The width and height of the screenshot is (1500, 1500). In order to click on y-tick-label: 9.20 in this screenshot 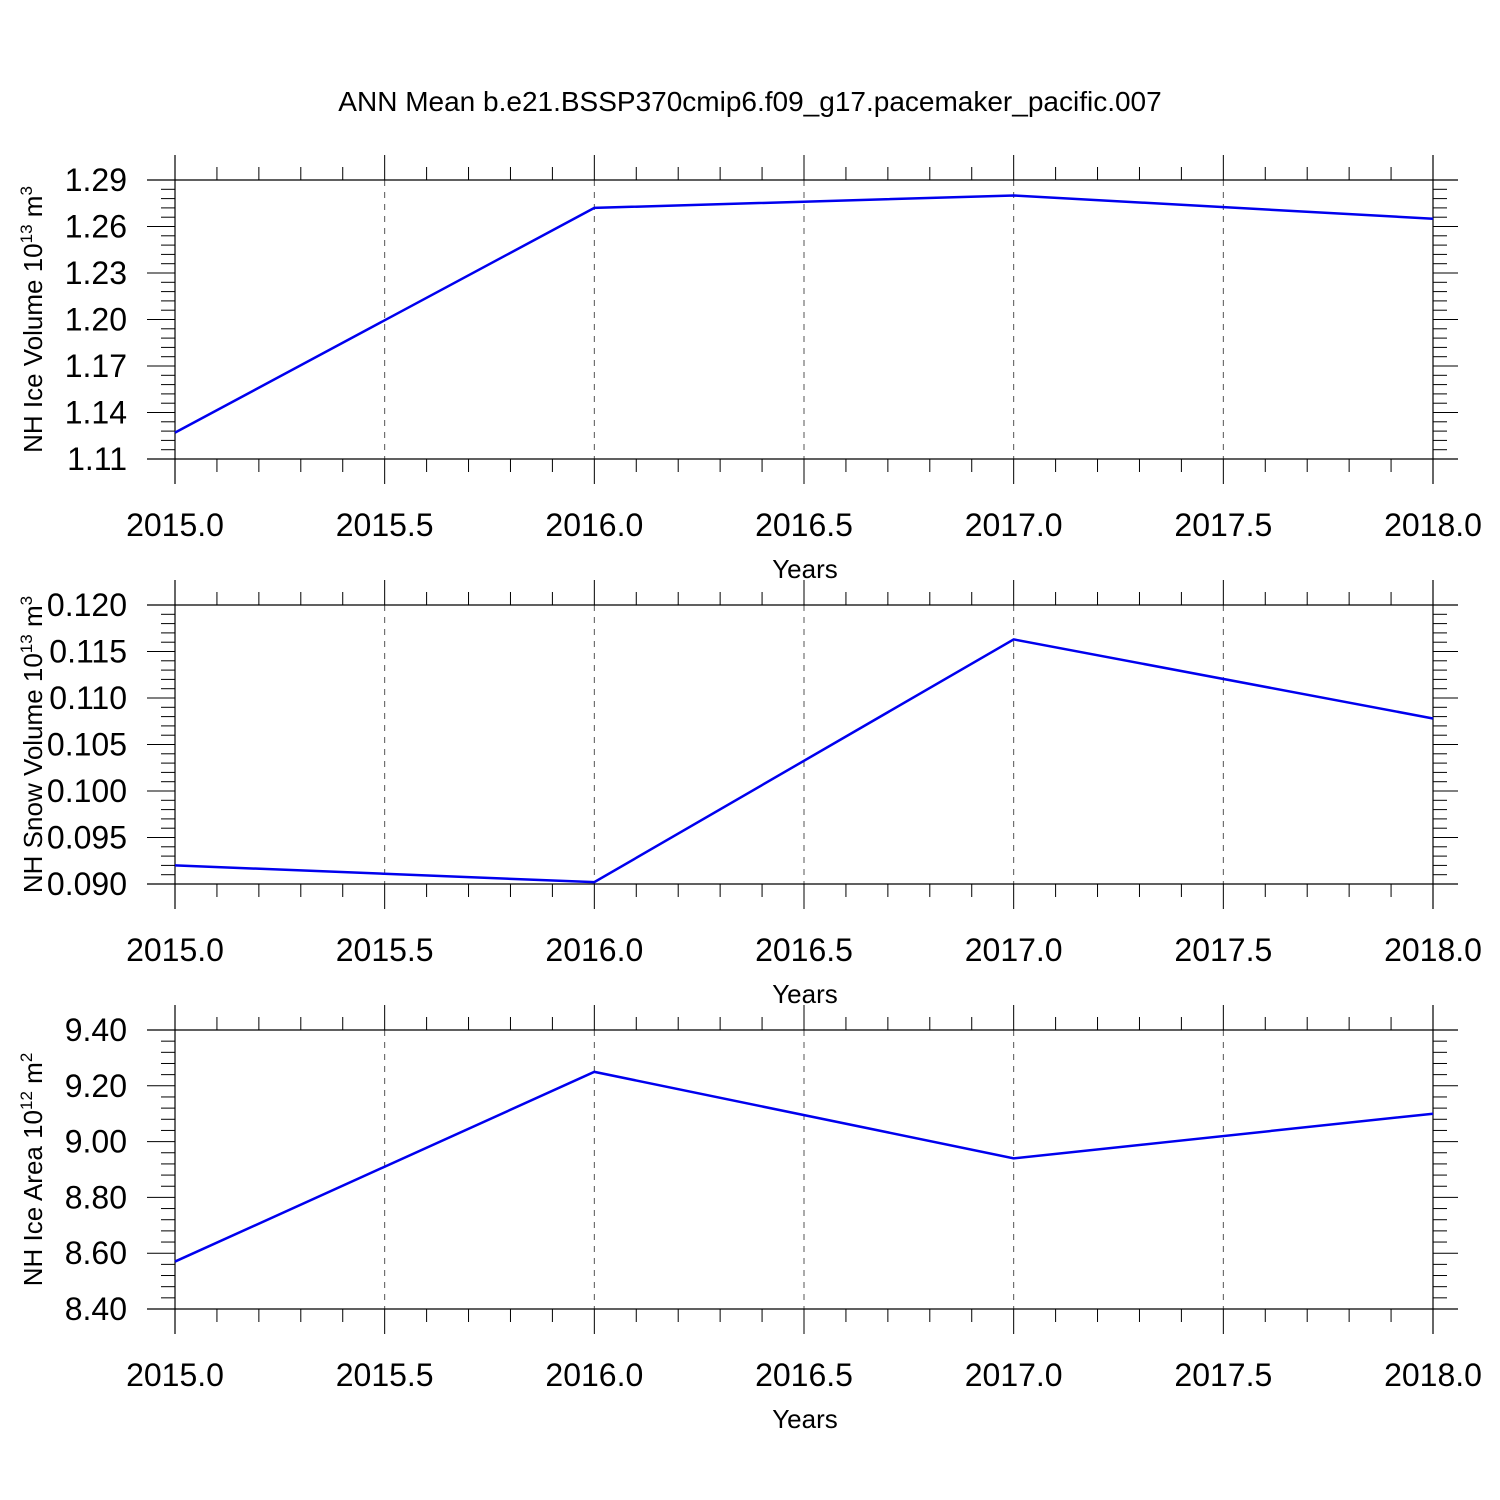, I will do `click(96, 1086)`.